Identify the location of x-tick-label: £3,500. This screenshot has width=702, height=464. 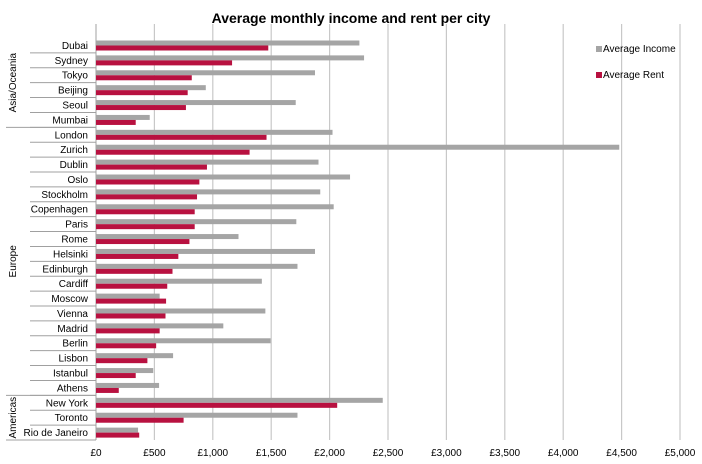
(505, 453).